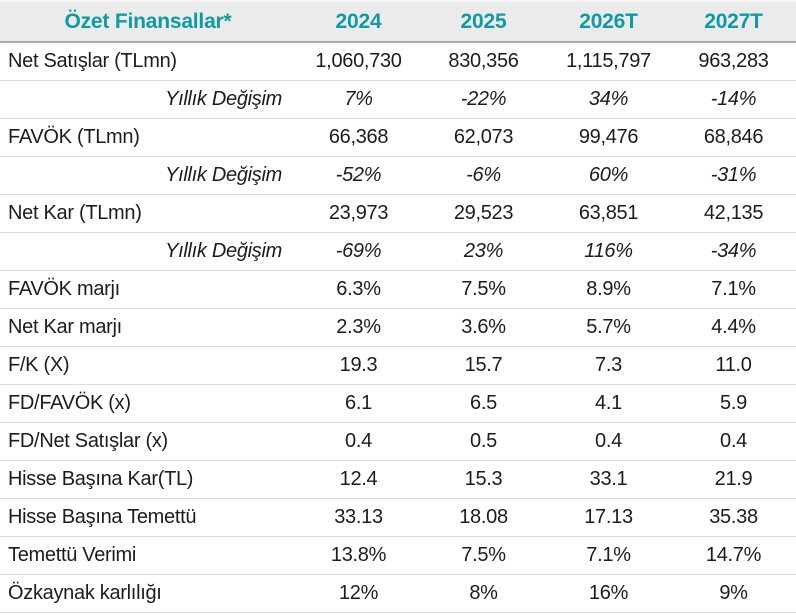 This screenshot has height=616, width=796. Describe the element at coordinates (733, 479) in the screenshot. I see `cell-value: 21.9` at that location.